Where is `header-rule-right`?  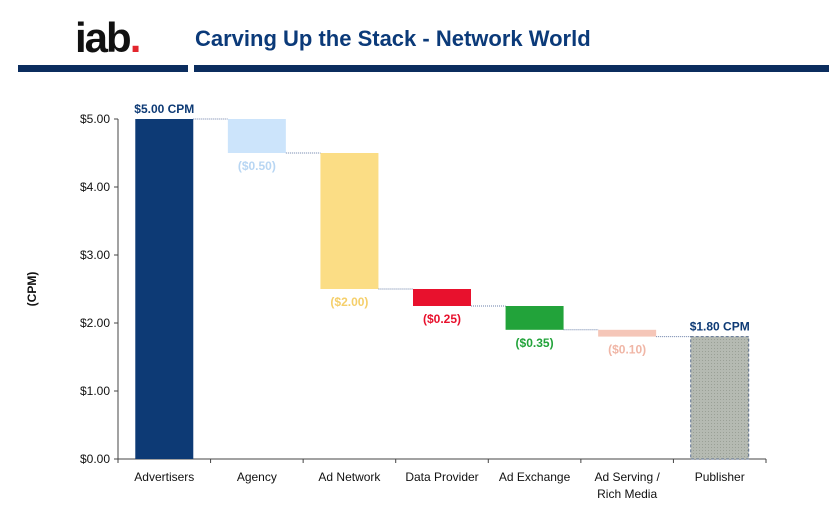 header-rule-right is located at coordinates (511, 68).